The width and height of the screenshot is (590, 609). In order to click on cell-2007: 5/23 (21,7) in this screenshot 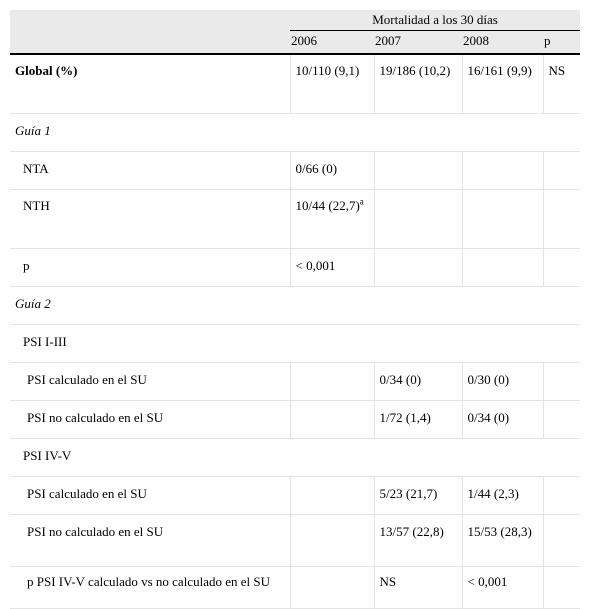, I will do `click(417, 495)`.